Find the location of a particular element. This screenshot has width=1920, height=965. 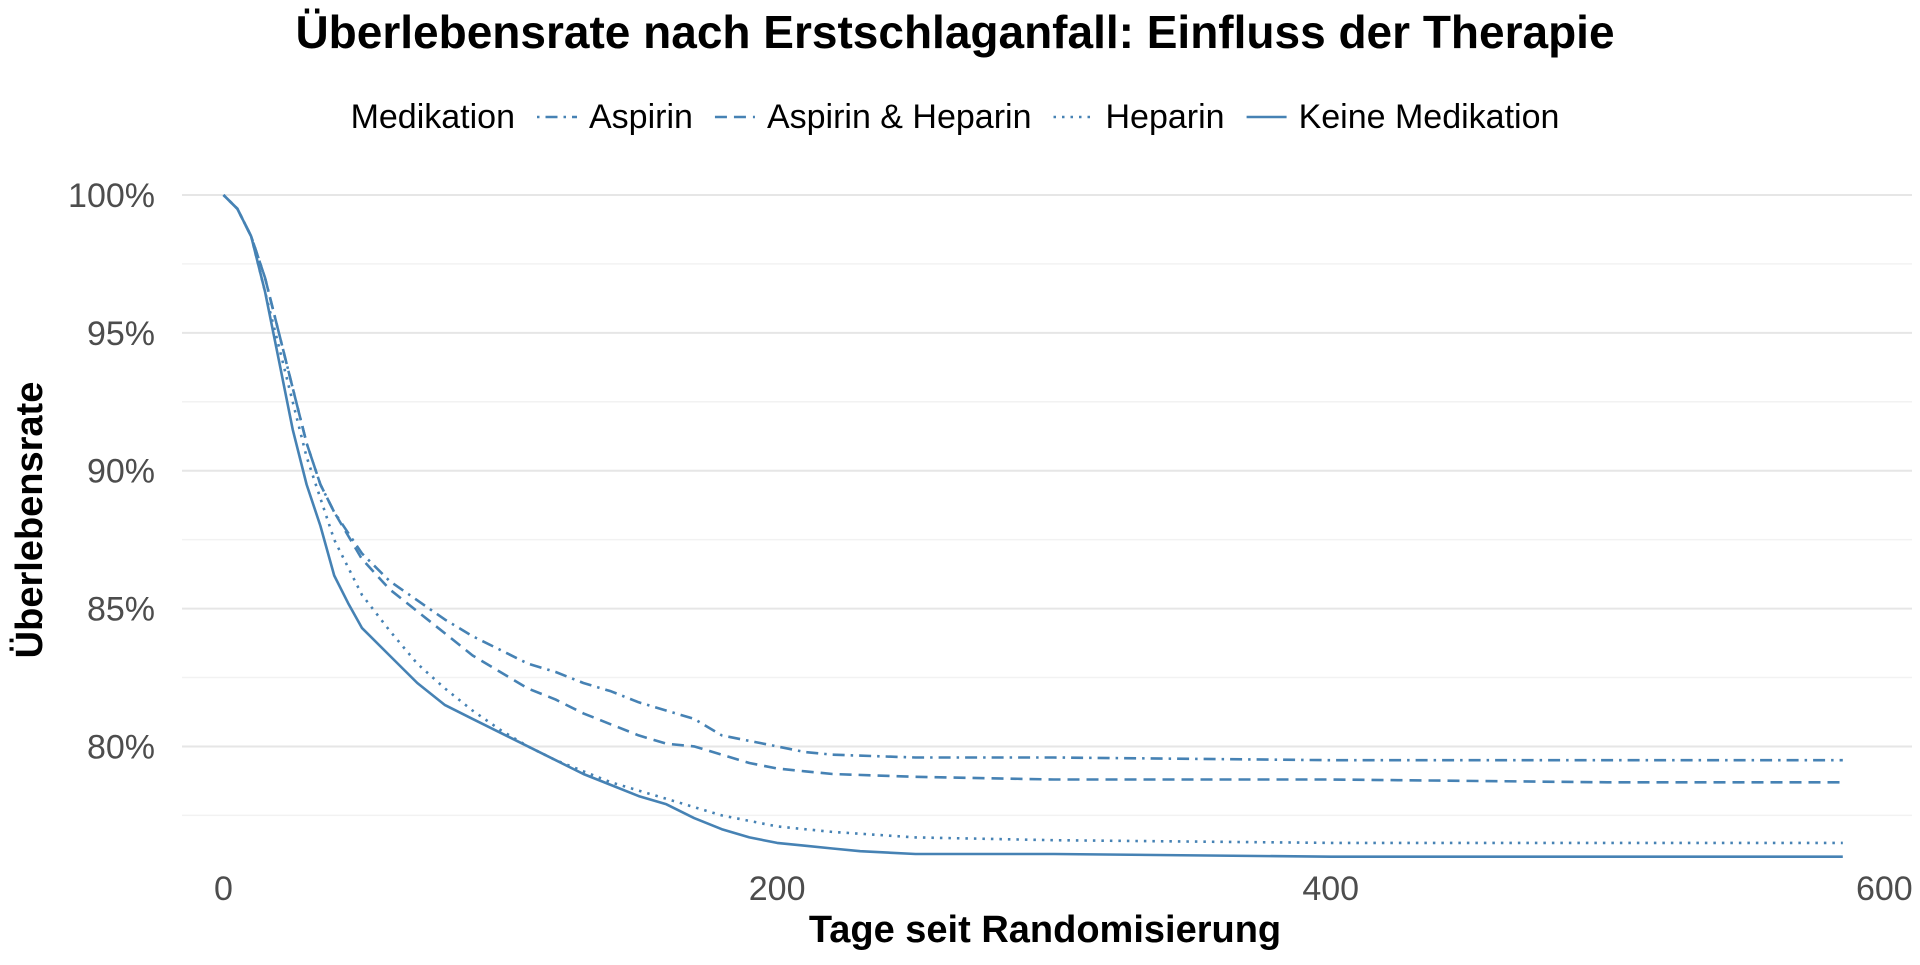

legend-label: Aspirin & Heparin is located at coordinates (899, 117).